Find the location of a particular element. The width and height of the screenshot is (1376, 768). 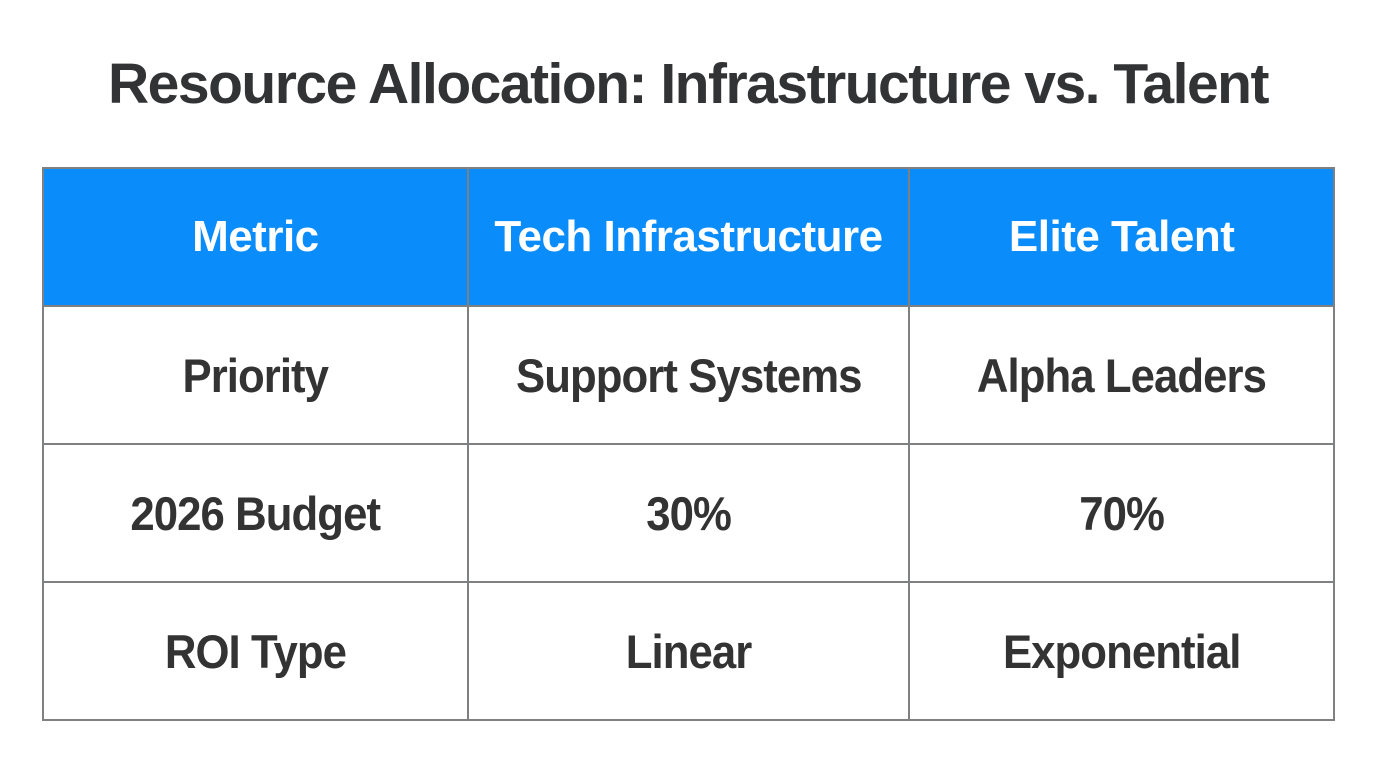

table-cell-text: 70% is located at coordinates (1122, 513).